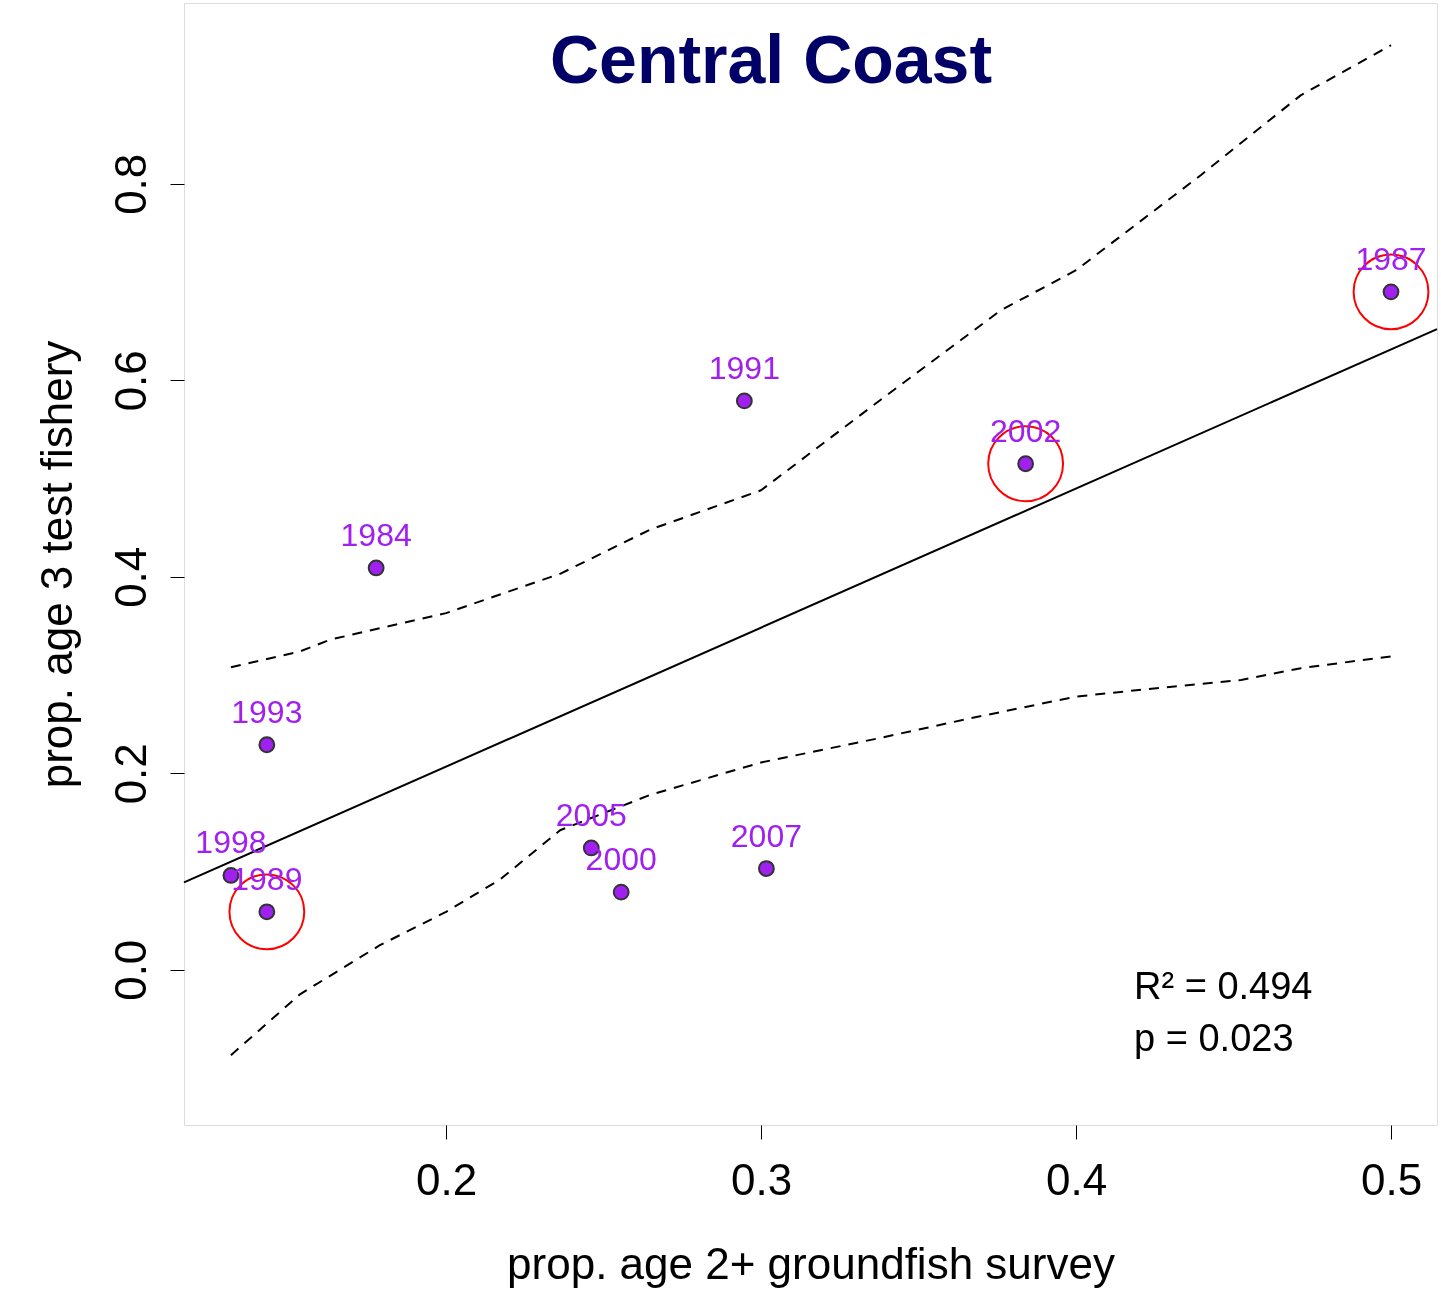 This screenshot has height=1312, width=1441. What do you see at coordinates (130, 577) in the screenshot?
I see `y-tick-label: 0.4` at bounding box center [130, 577].